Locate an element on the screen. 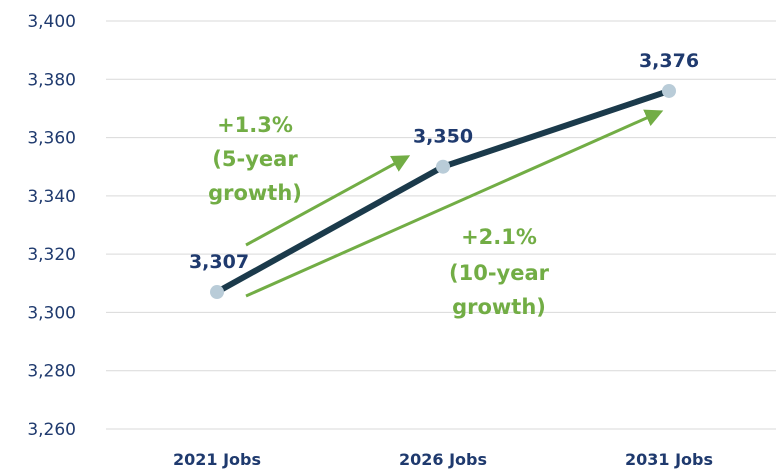 The image size is (776, 469). annotation-line: (5-year is located at coordinates (255, 159).